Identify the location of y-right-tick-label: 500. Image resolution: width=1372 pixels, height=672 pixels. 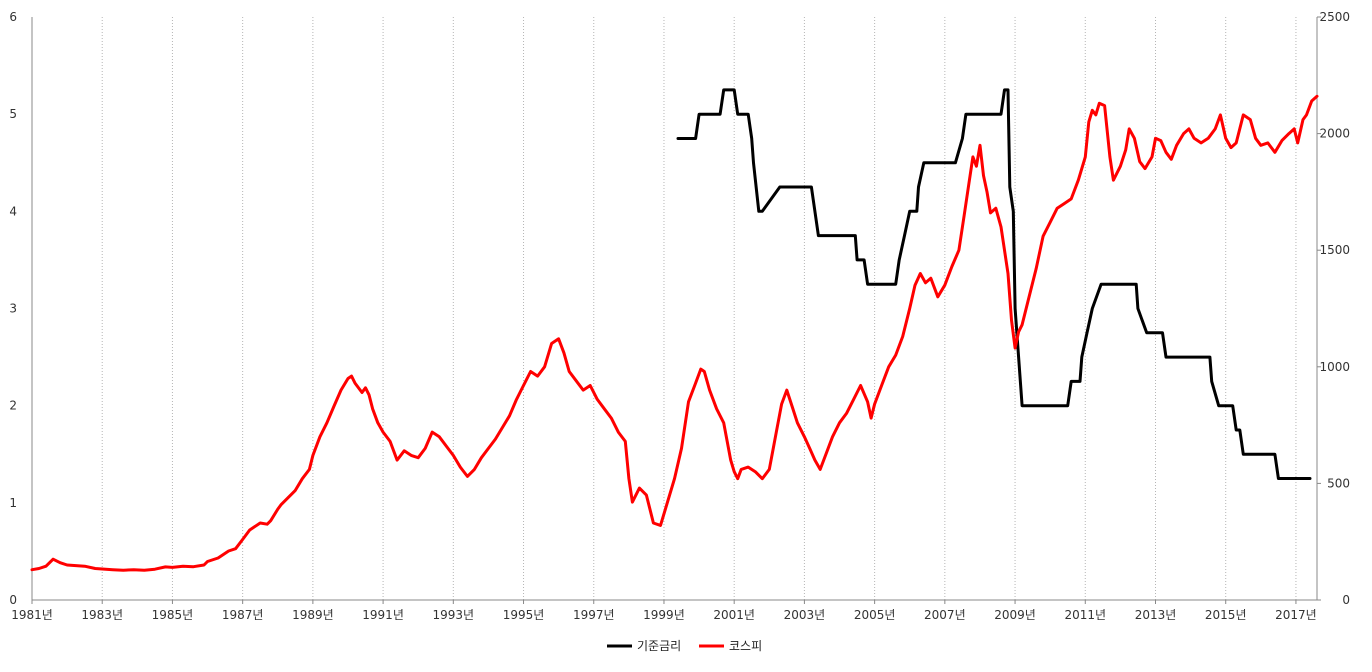
(1338, 483).